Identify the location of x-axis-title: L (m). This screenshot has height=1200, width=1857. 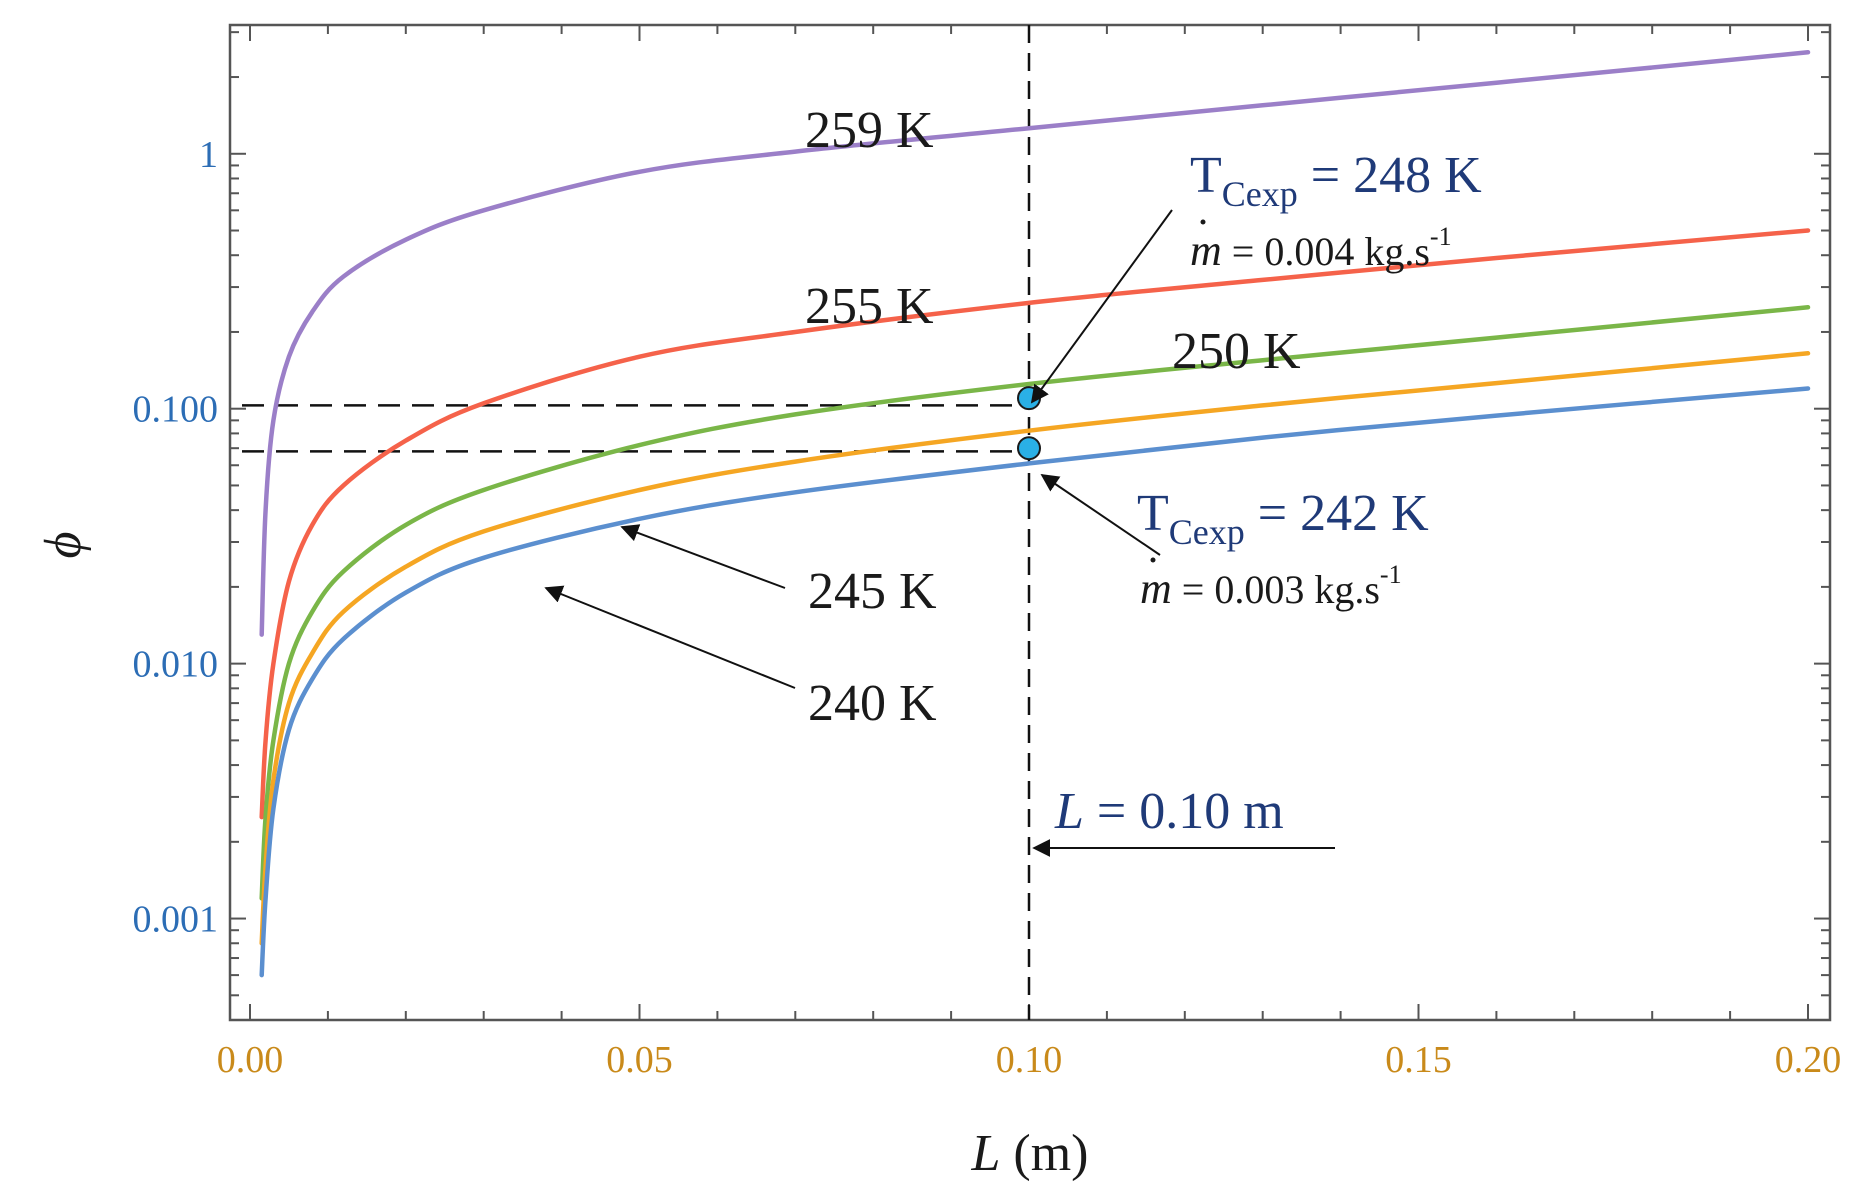
(1029, 1153).